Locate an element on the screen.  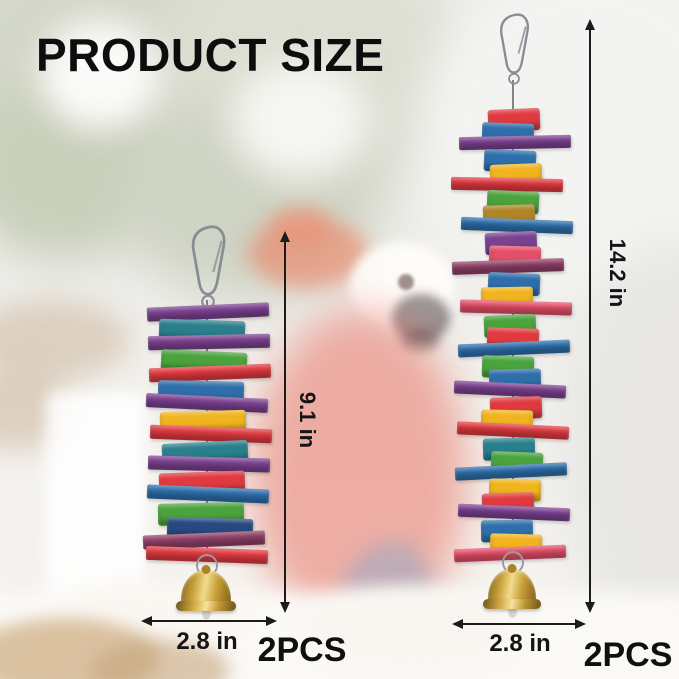
parrot-face-blur is located at coordinates (402, 286).